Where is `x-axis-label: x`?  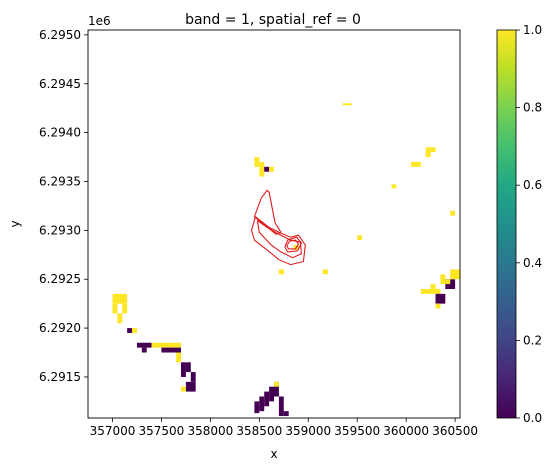
x-axis-label: x is located at coordinates (273, 454).